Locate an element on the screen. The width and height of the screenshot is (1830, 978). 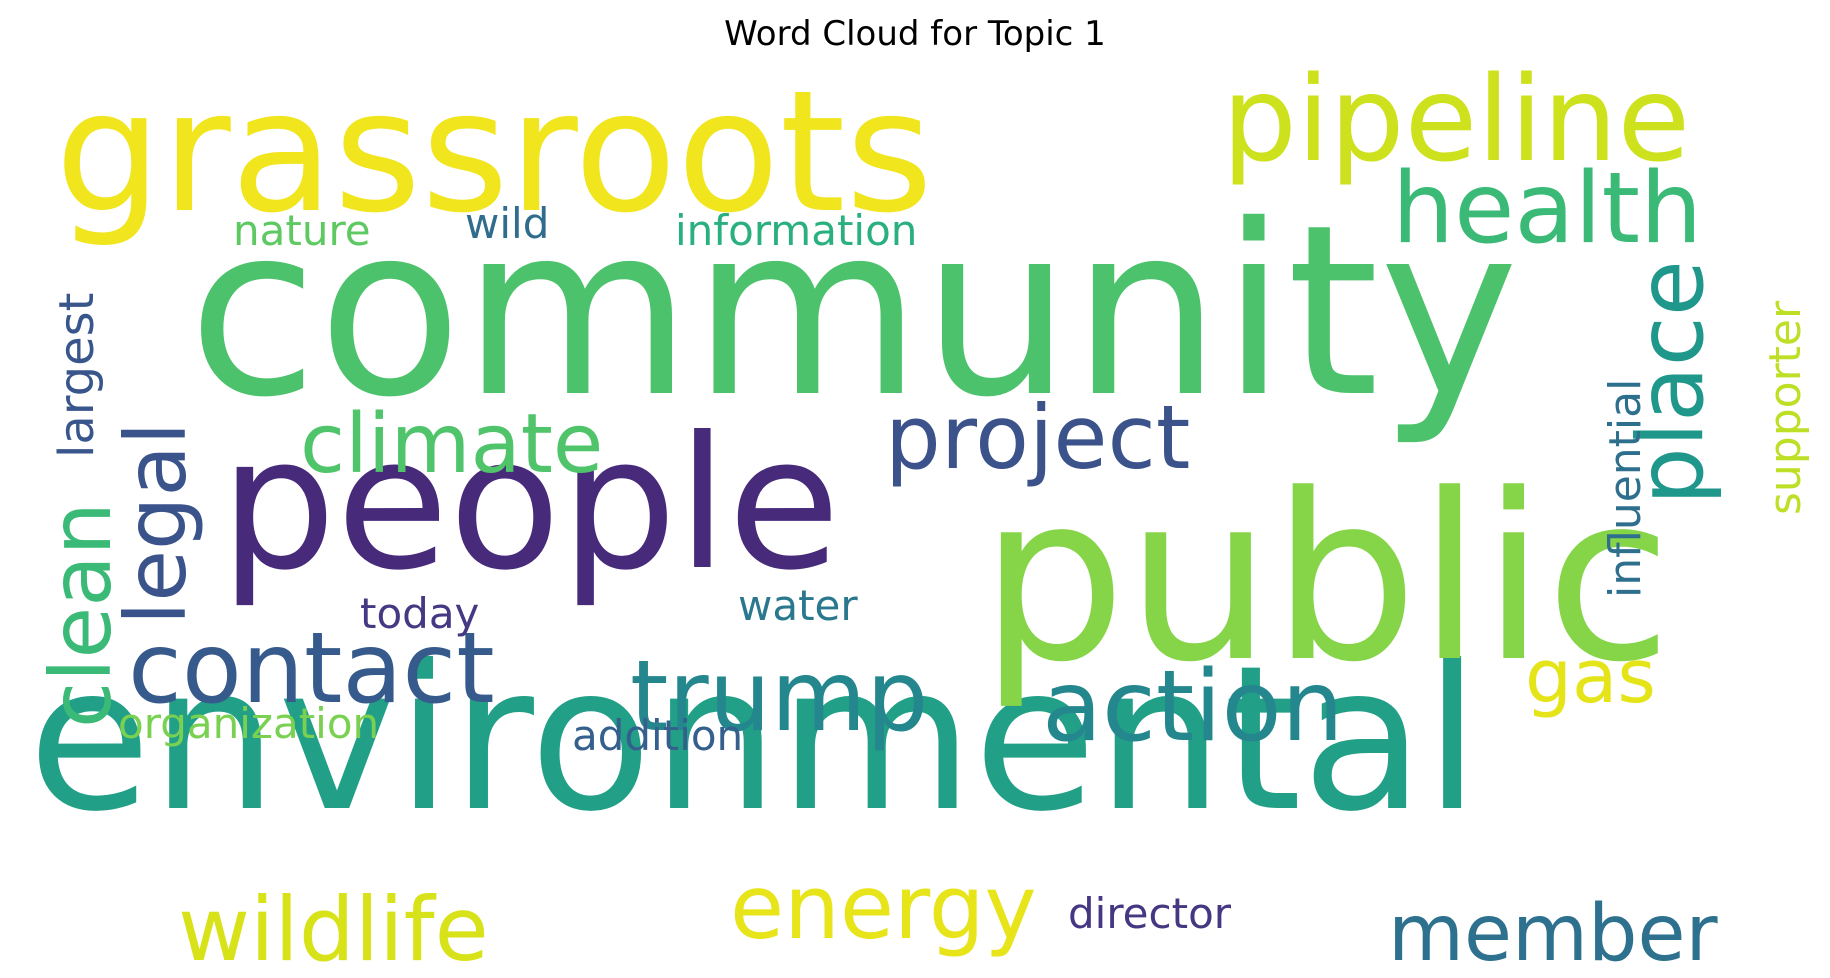
word-information: information is located at coordinates (796, 230).